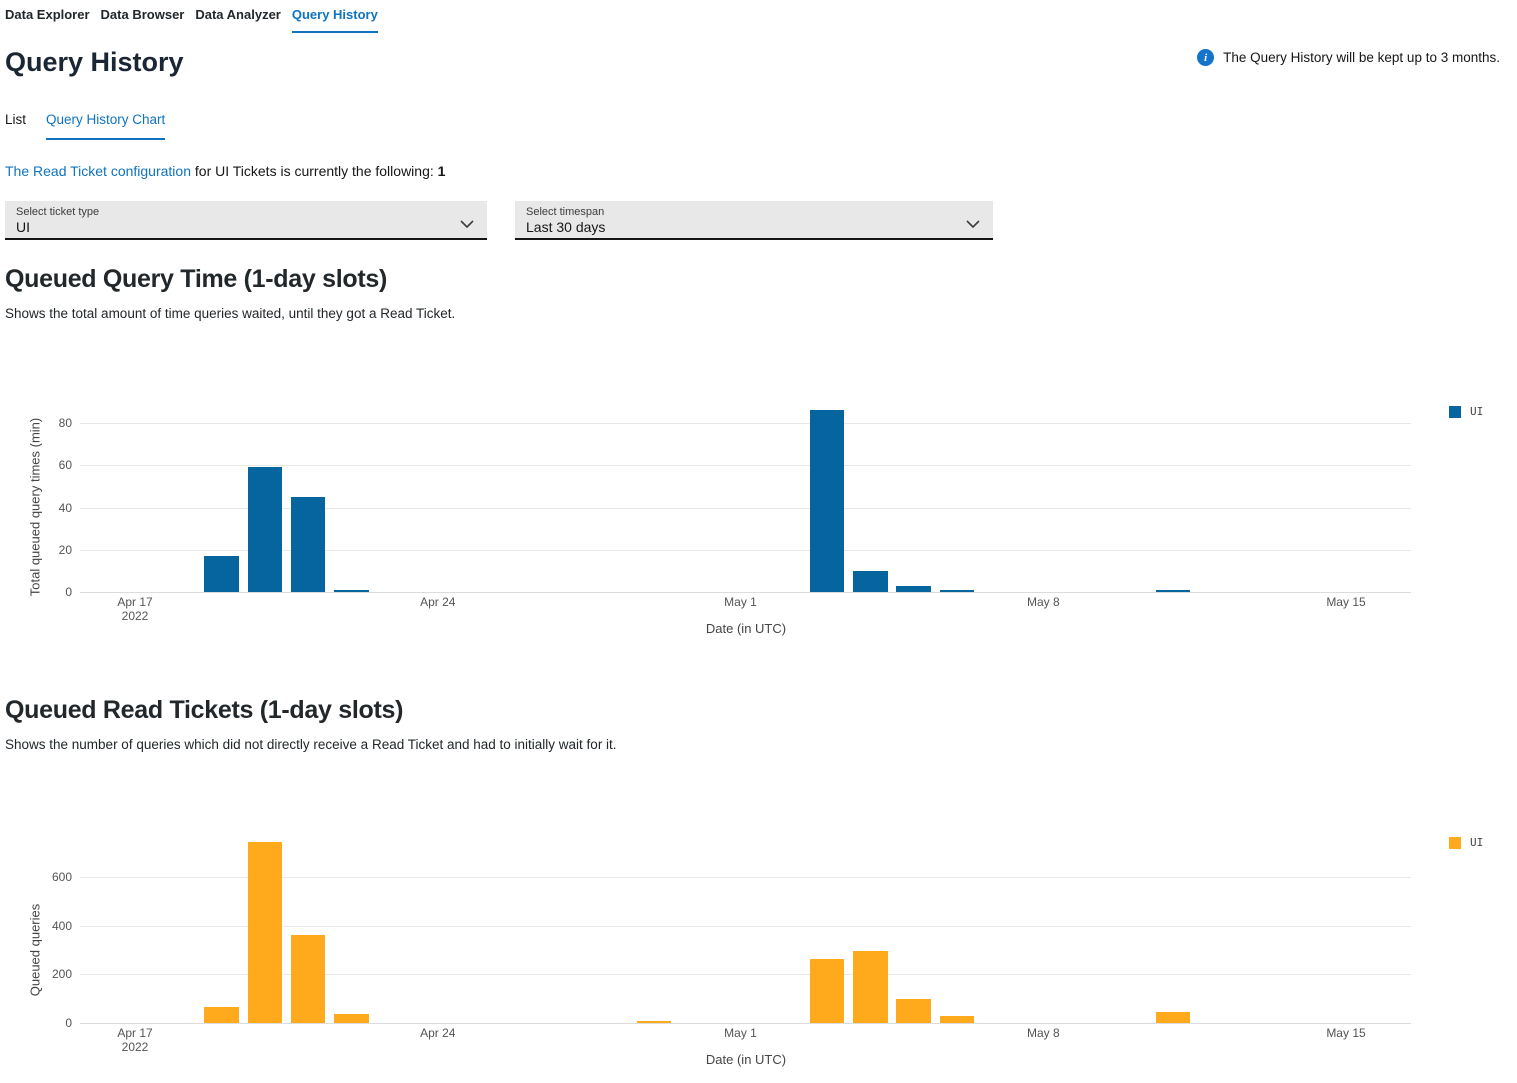 Image resolution: width=1517 pixels, height=1083 pixels. I want to click on queued-read-tickets-title: Queued Read Tickets (1-day slots), so click(204, 710).